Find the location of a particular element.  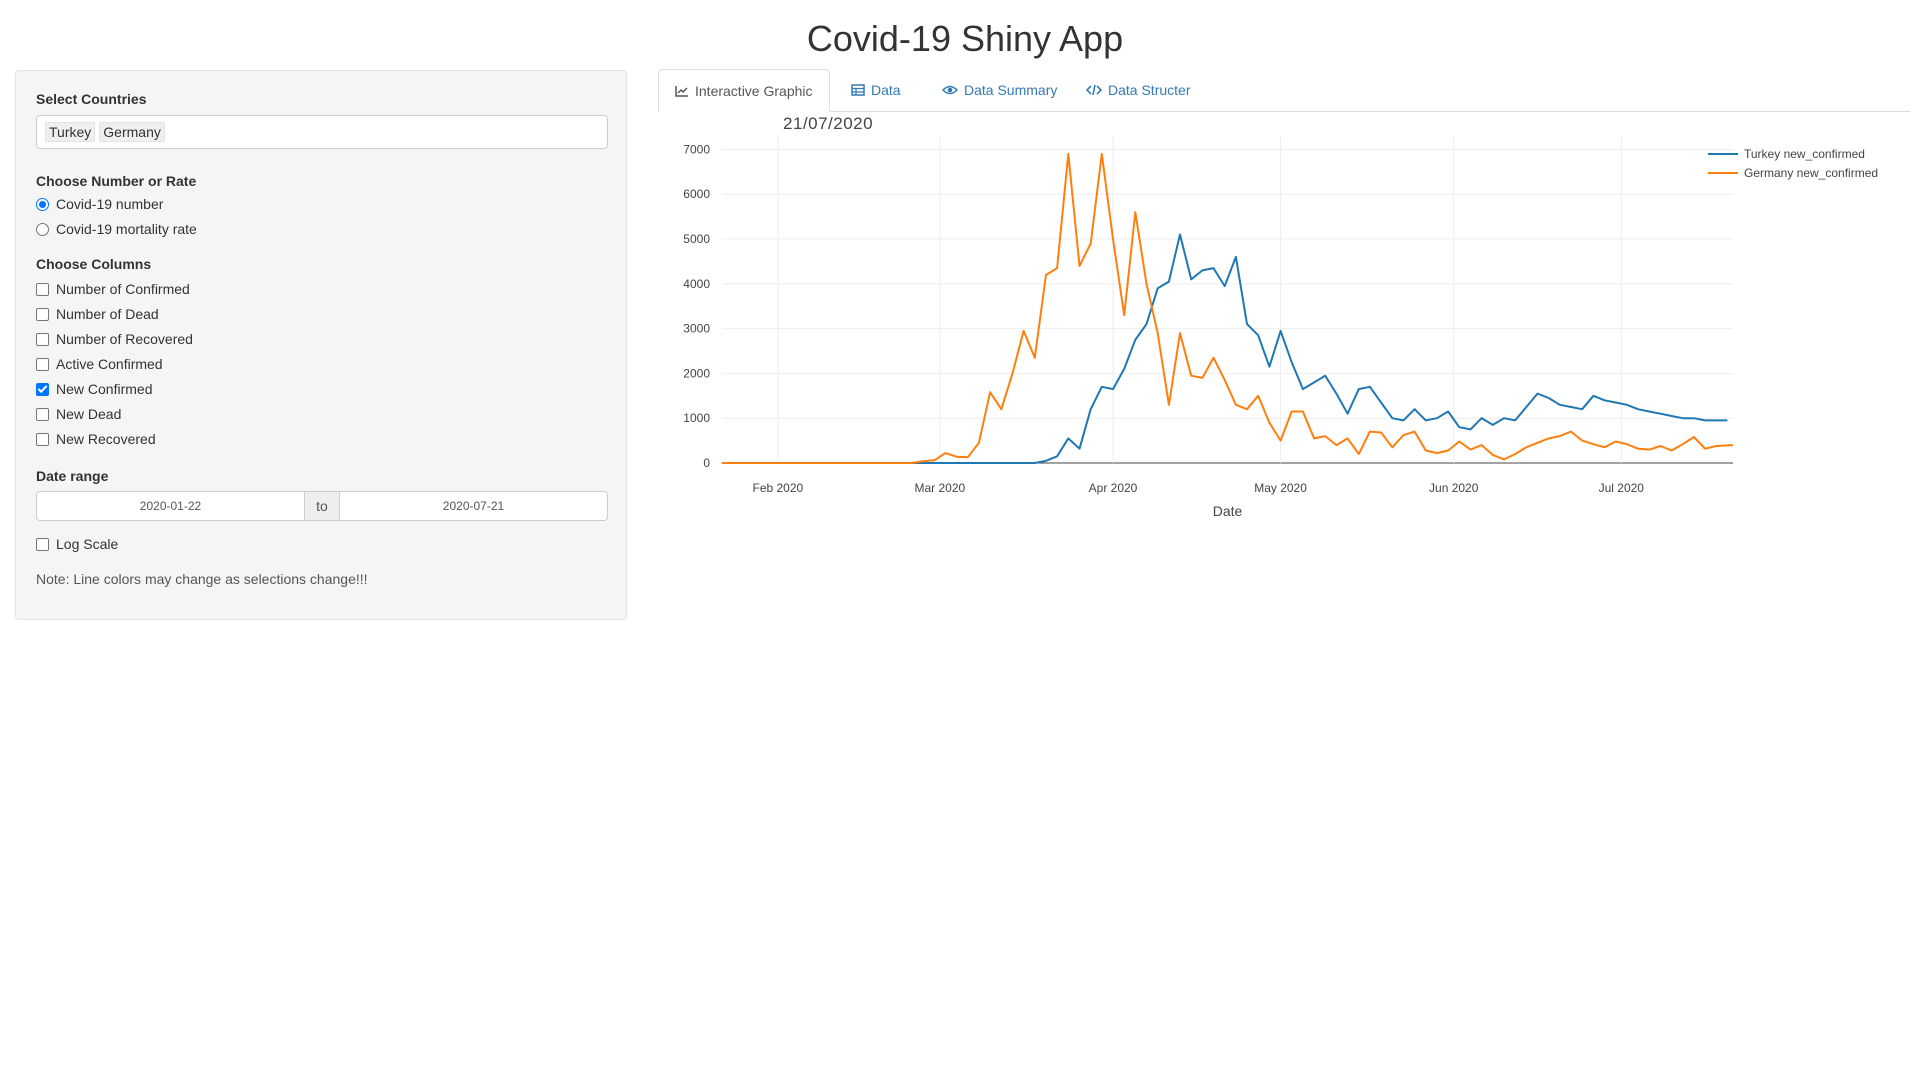

checkbox-label: New Confirmed is located at coordinates (104, 389).